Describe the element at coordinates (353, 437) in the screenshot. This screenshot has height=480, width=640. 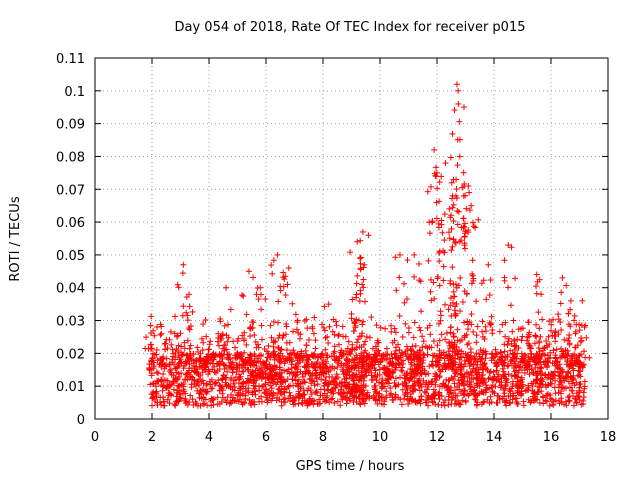
I see `x-tick-labels: 0 2 4 6 8 10 12 14 16 18` at that location.